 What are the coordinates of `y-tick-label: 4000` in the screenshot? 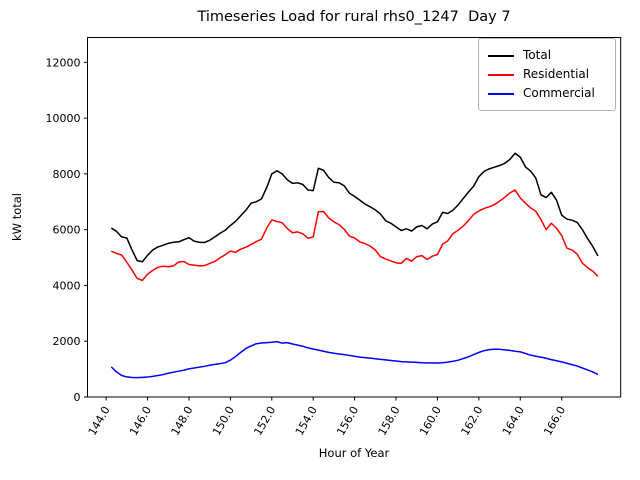 It's located at (67, 285).